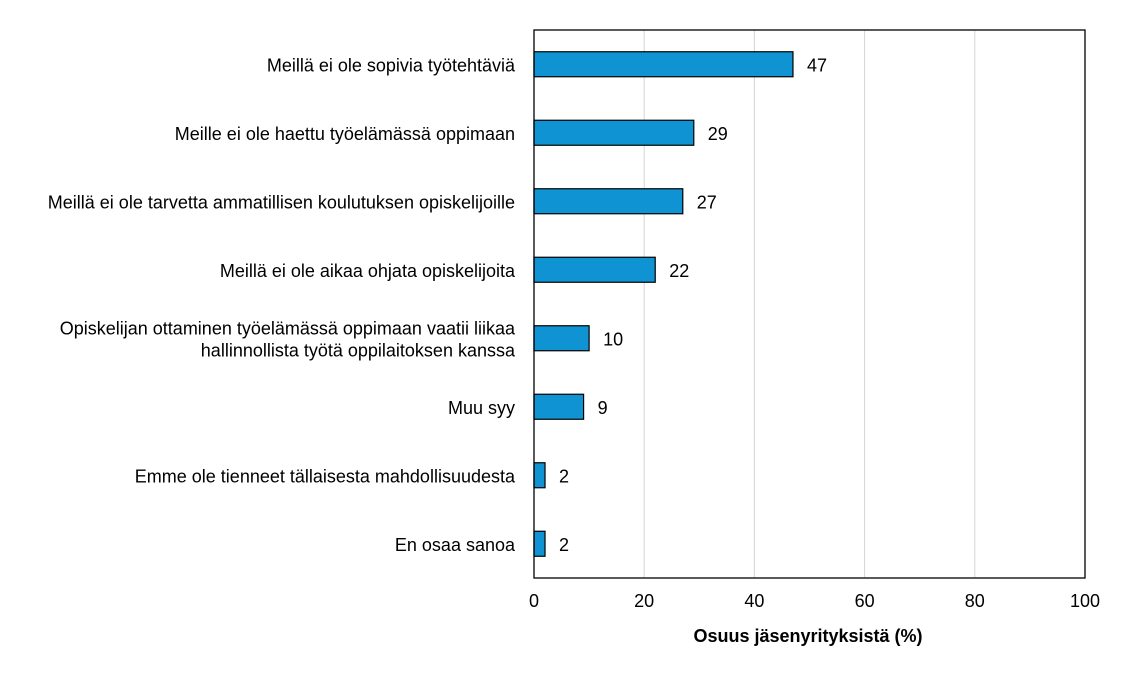 This screenshot has width=1130, height=679. What do you see at coordinates (613, 339) in the screenshot?
I see `data-label: 10` at bounding box center [613, 339].